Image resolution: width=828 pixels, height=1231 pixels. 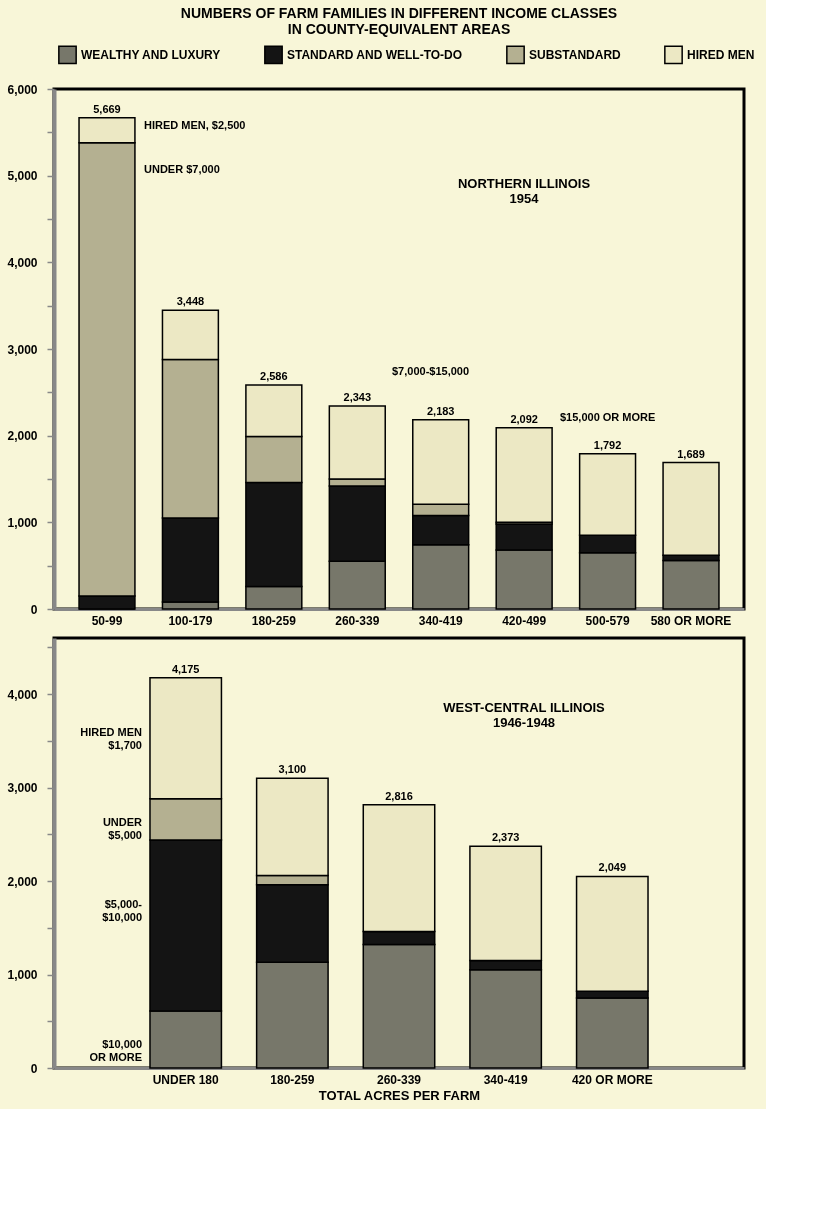 What do you see at coordinates (22, 176) in the screenshot?
I see `y-tick-label: 5,000` at bounding box center [22, 176].